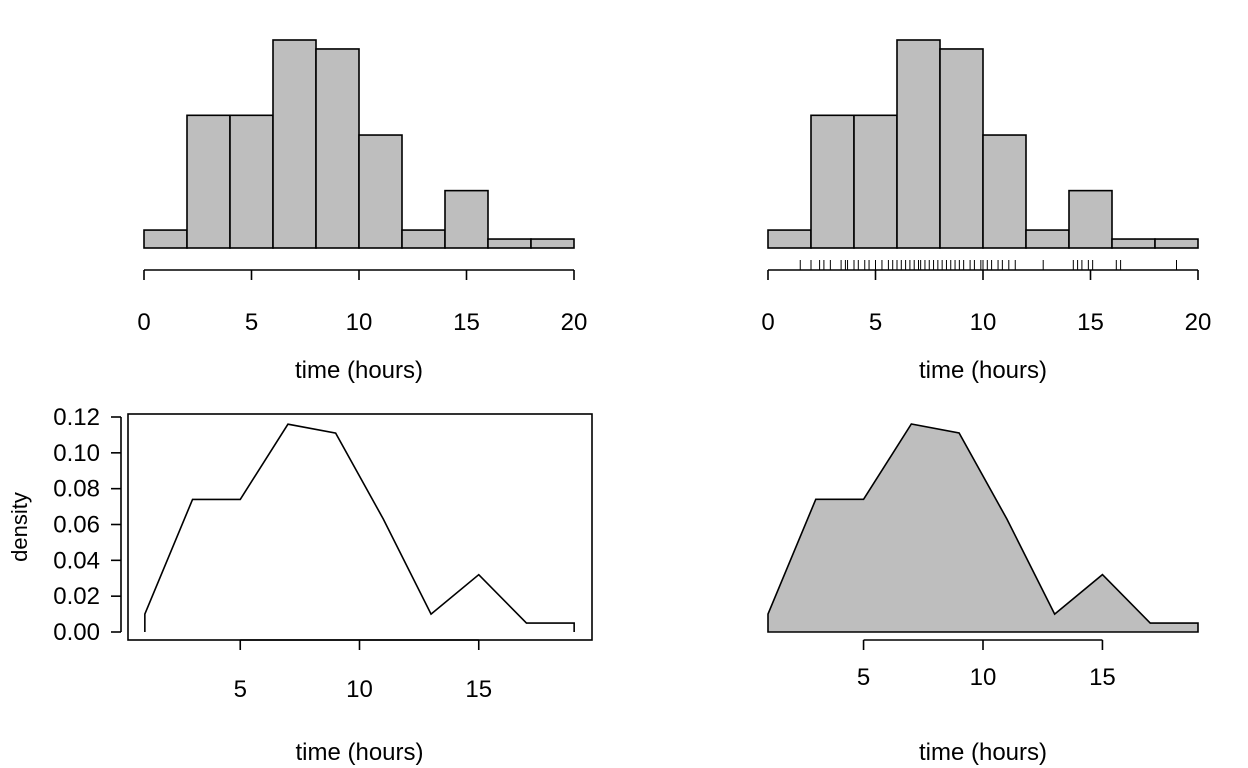 Image resolution: width=1248 pixels, height=768 pixels. I want to click on y-tick-label: 0.06, so click(76, 525).